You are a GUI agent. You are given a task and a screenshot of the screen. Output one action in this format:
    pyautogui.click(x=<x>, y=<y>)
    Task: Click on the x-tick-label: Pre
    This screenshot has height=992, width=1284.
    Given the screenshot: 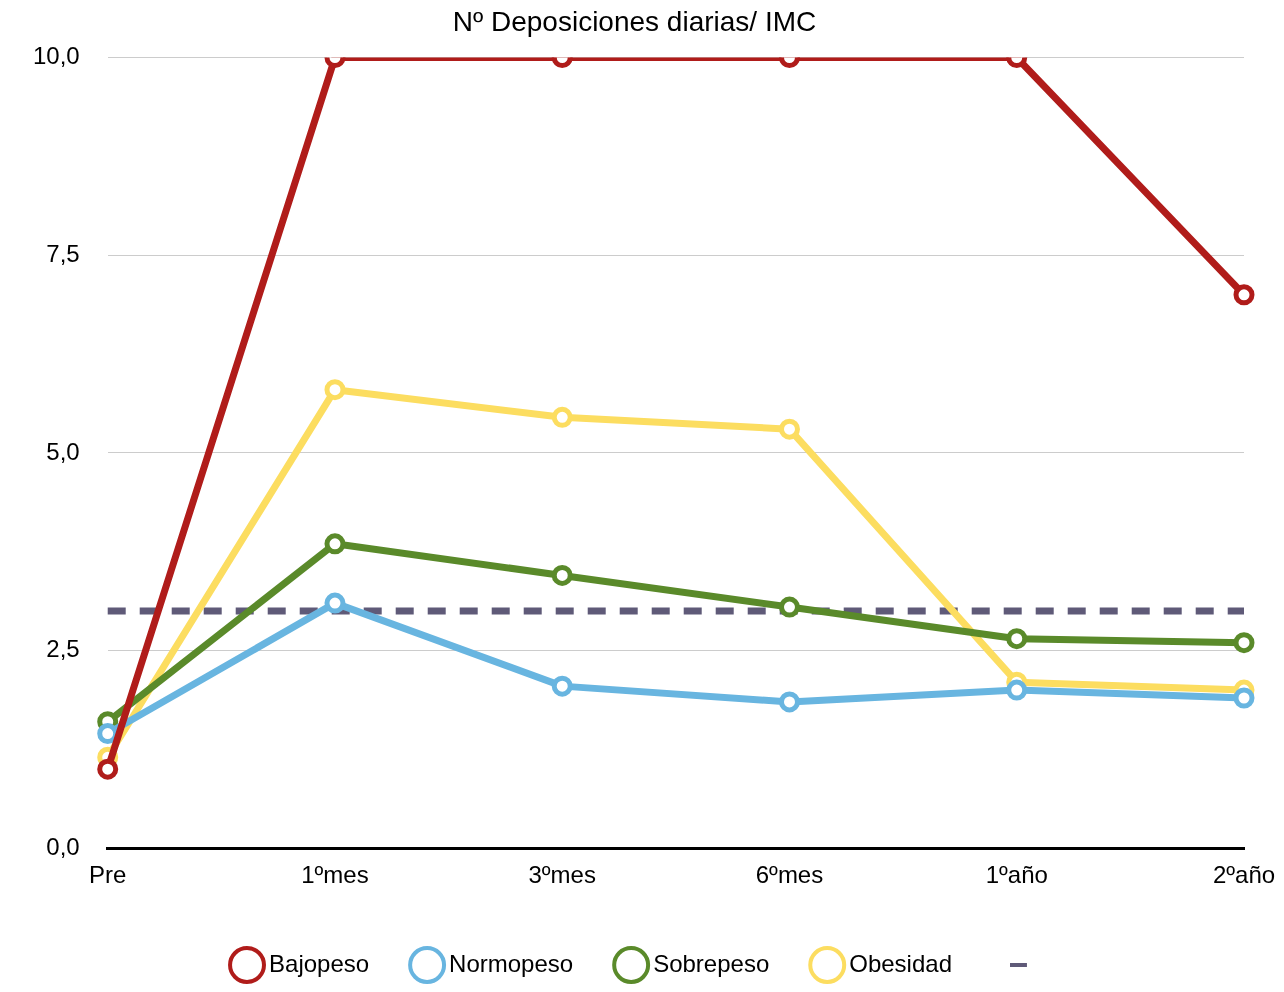 What is the action you would take?
    pyautogui.click(x=108, y=875)
    